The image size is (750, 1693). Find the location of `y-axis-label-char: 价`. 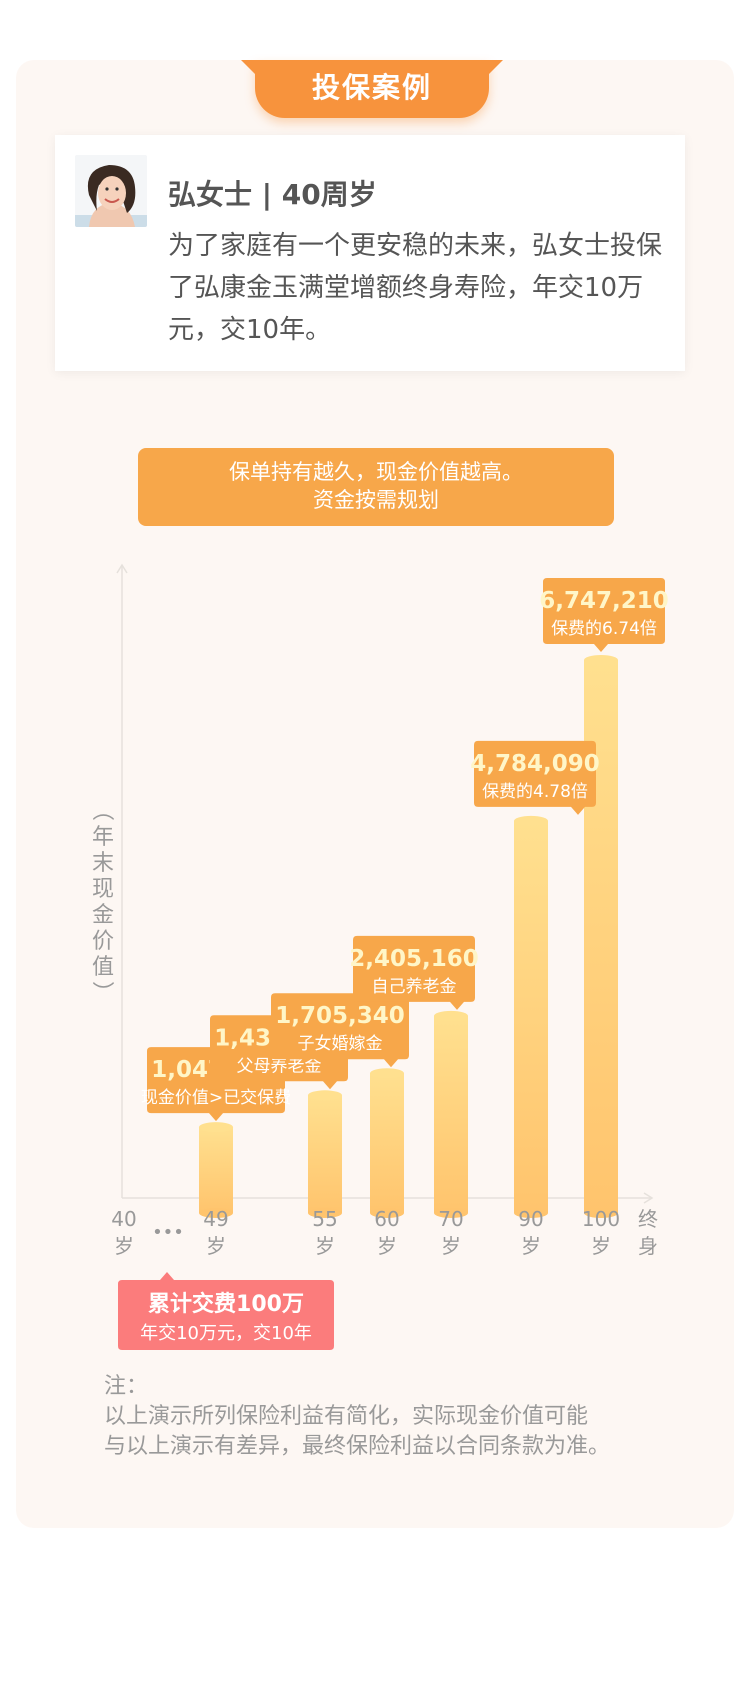

y-axis-label-char: 价 is located at coordinates (103, 941).